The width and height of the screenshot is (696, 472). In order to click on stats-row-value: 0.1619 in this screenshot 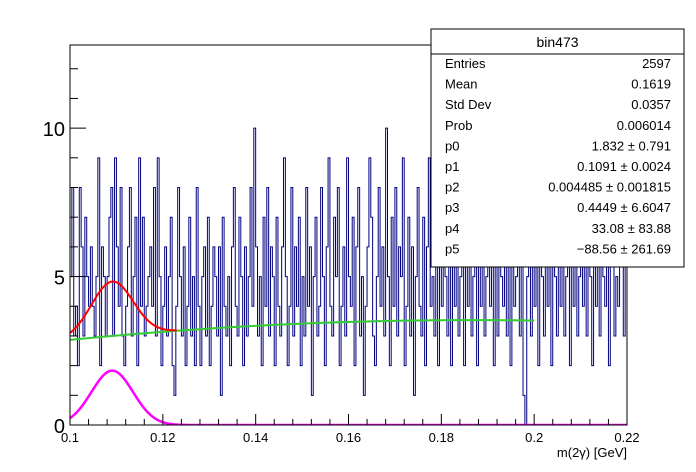, I will do `click(651, 84)`.